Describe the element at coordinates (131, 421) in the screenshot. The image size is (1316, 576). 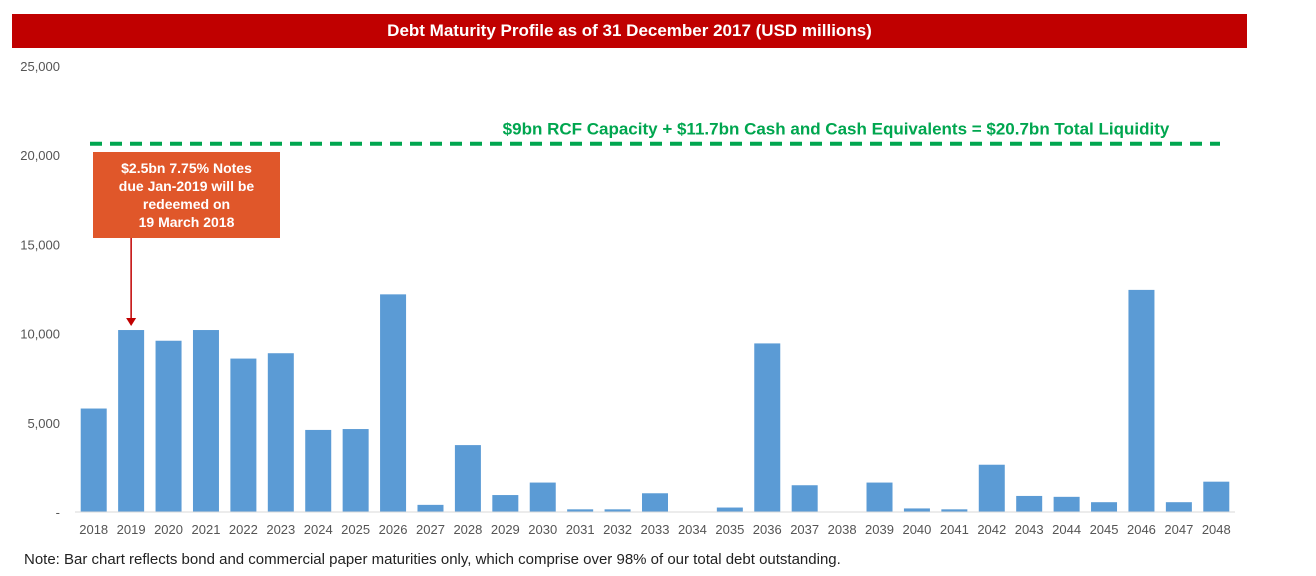
I see `bar-2019` at that location.